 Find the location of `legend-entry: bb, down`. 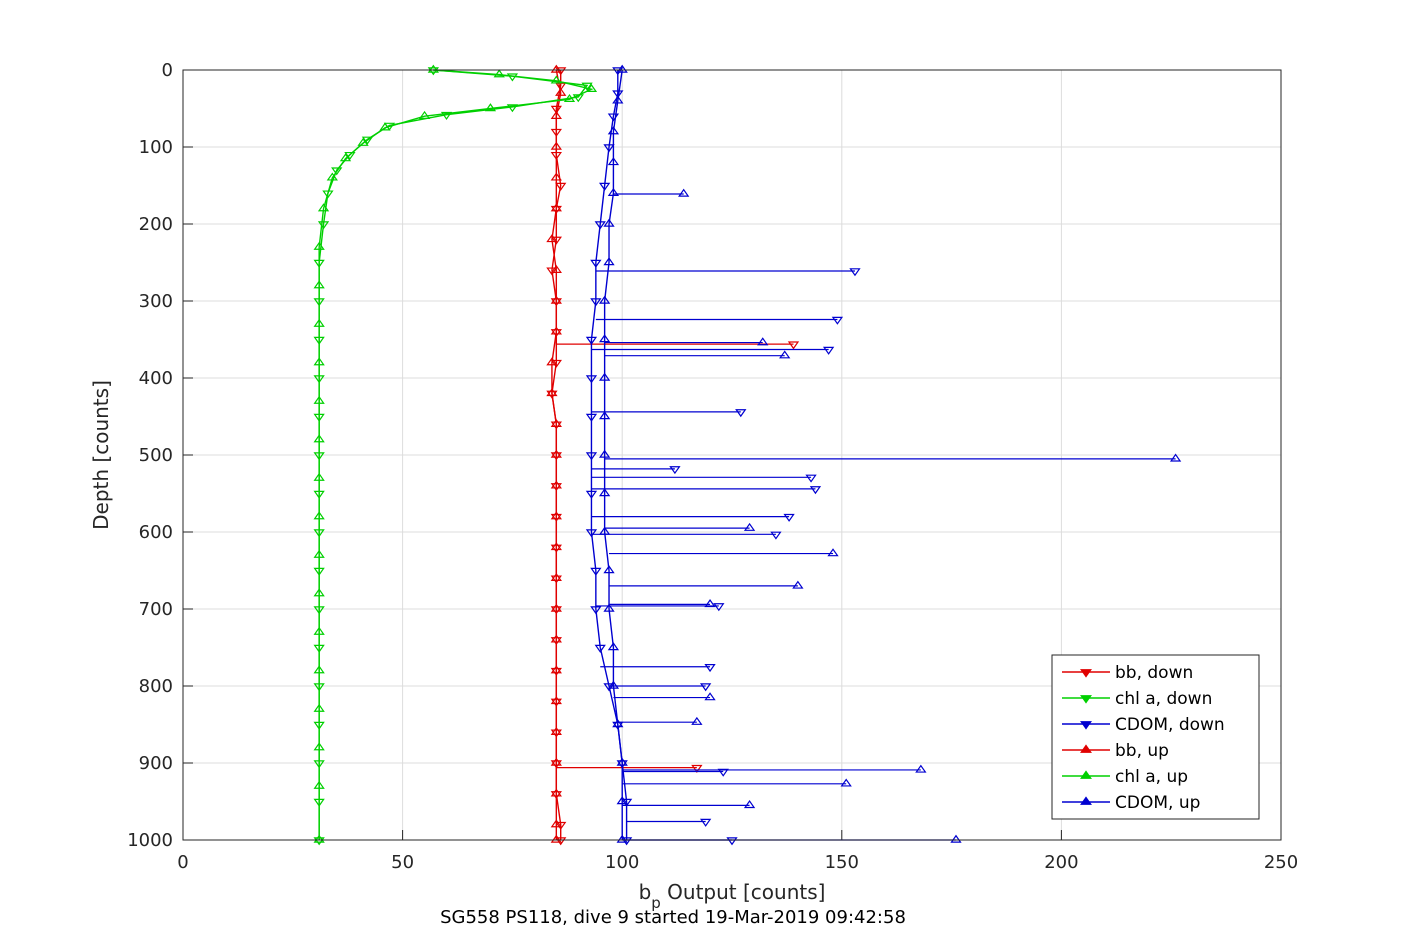

legend-entry: bb, down is located at coordinates (1127, 673).